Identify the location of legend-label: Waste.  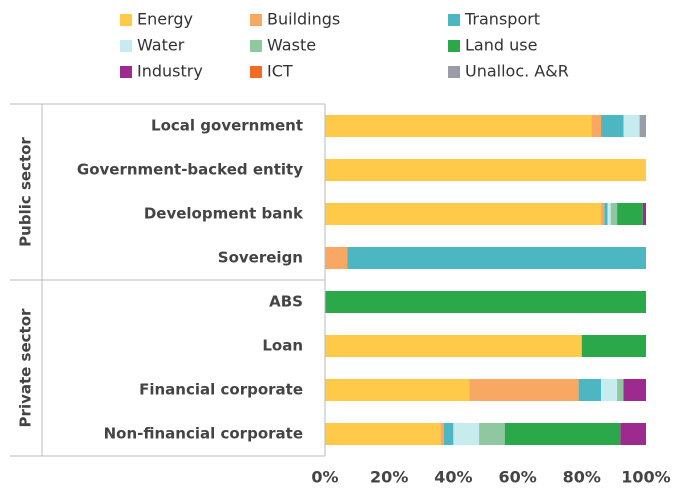
(291, 45).